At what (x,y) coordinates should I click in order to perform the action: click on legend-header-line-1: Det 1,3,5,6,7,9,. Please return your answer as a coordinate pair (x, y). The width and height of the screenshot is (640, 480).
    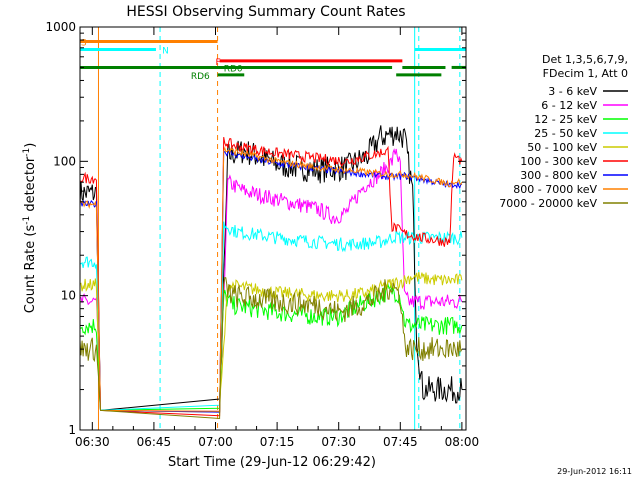
    Looking at the image, I should click on (585, 59).